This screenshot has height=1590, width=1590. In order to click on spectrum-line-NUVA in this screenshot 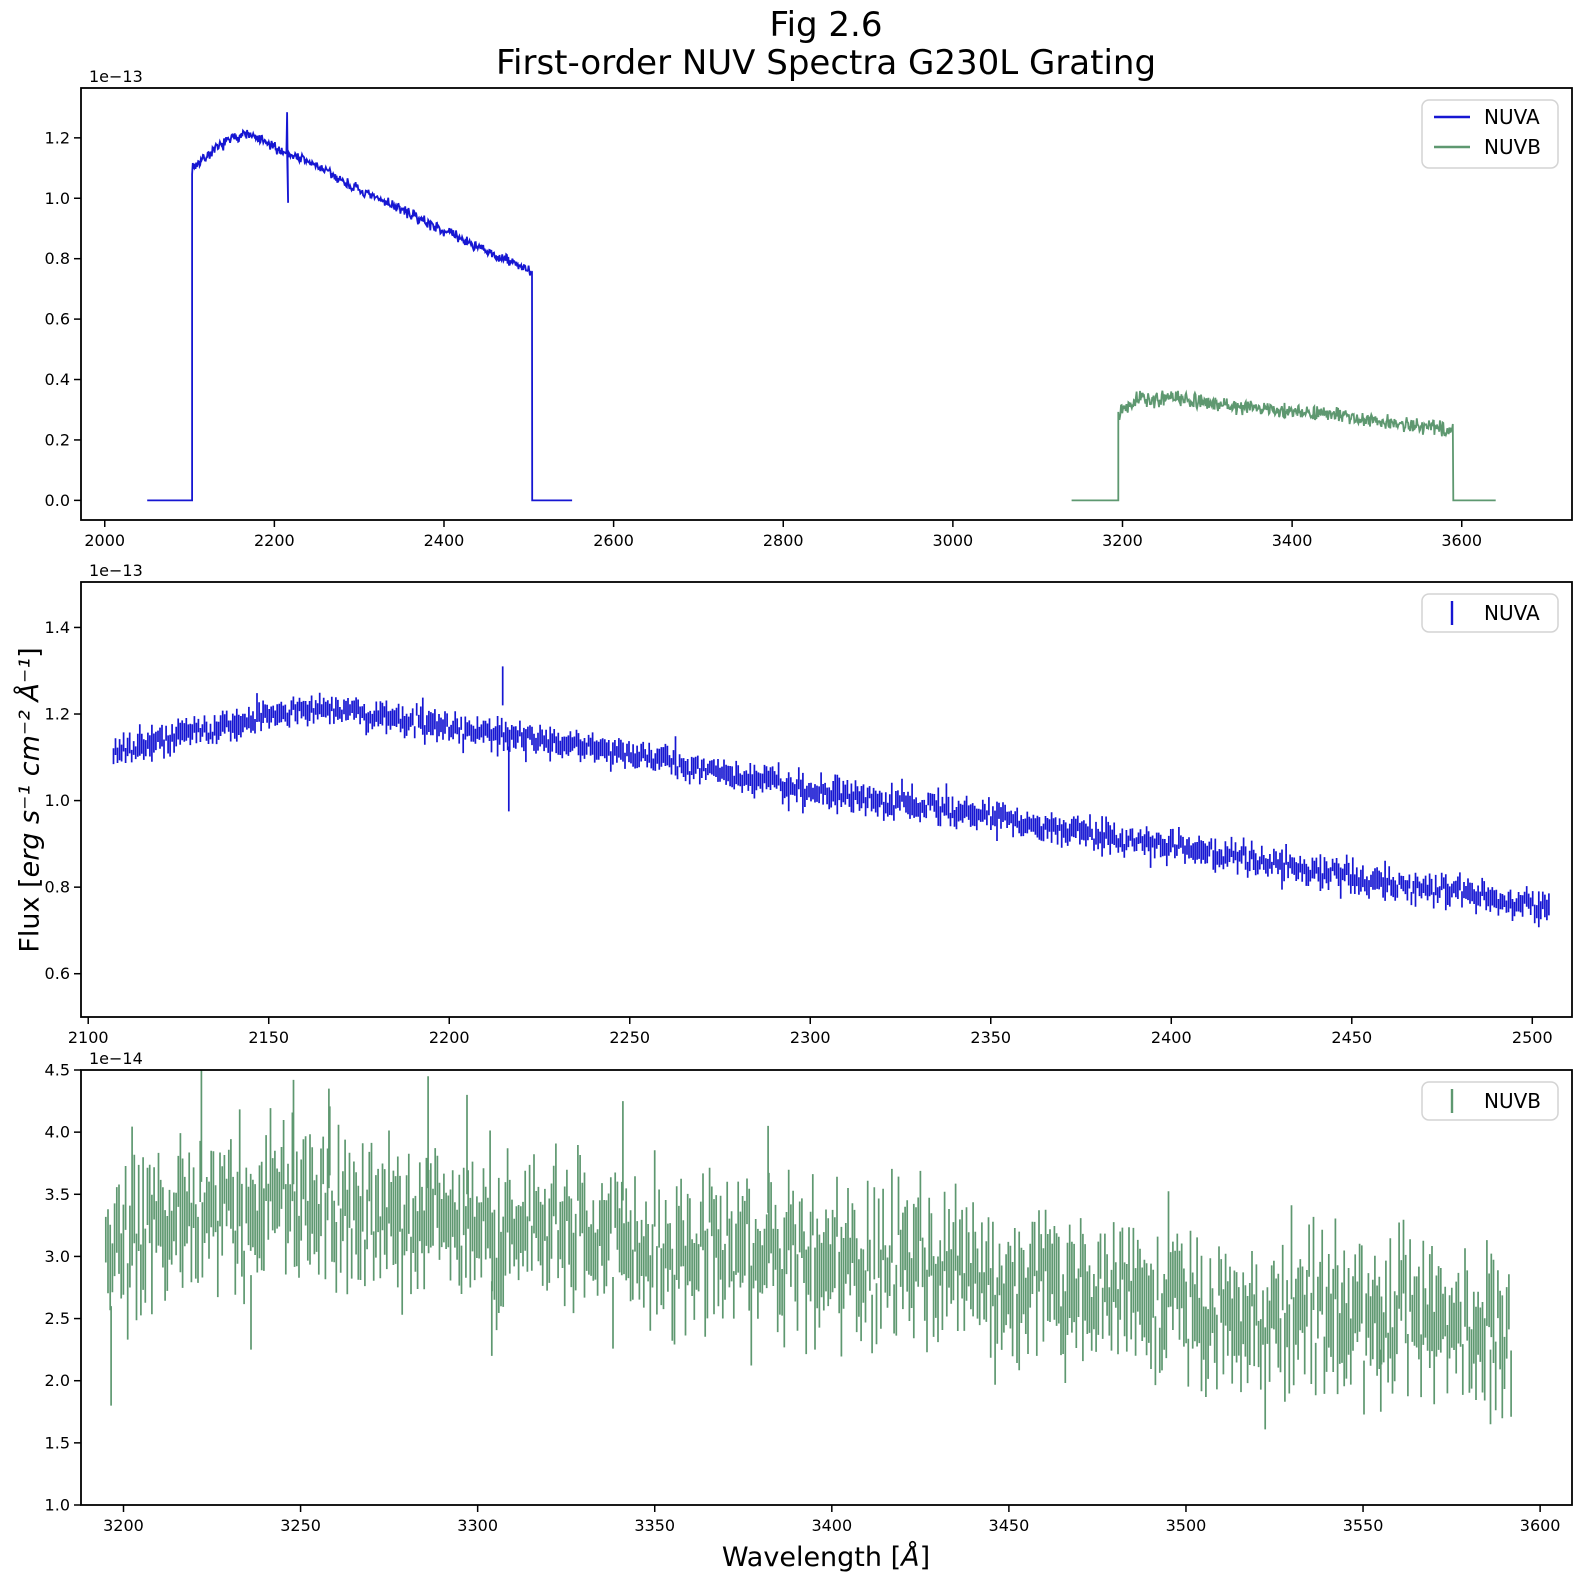, I will do `click(360, 307)`.